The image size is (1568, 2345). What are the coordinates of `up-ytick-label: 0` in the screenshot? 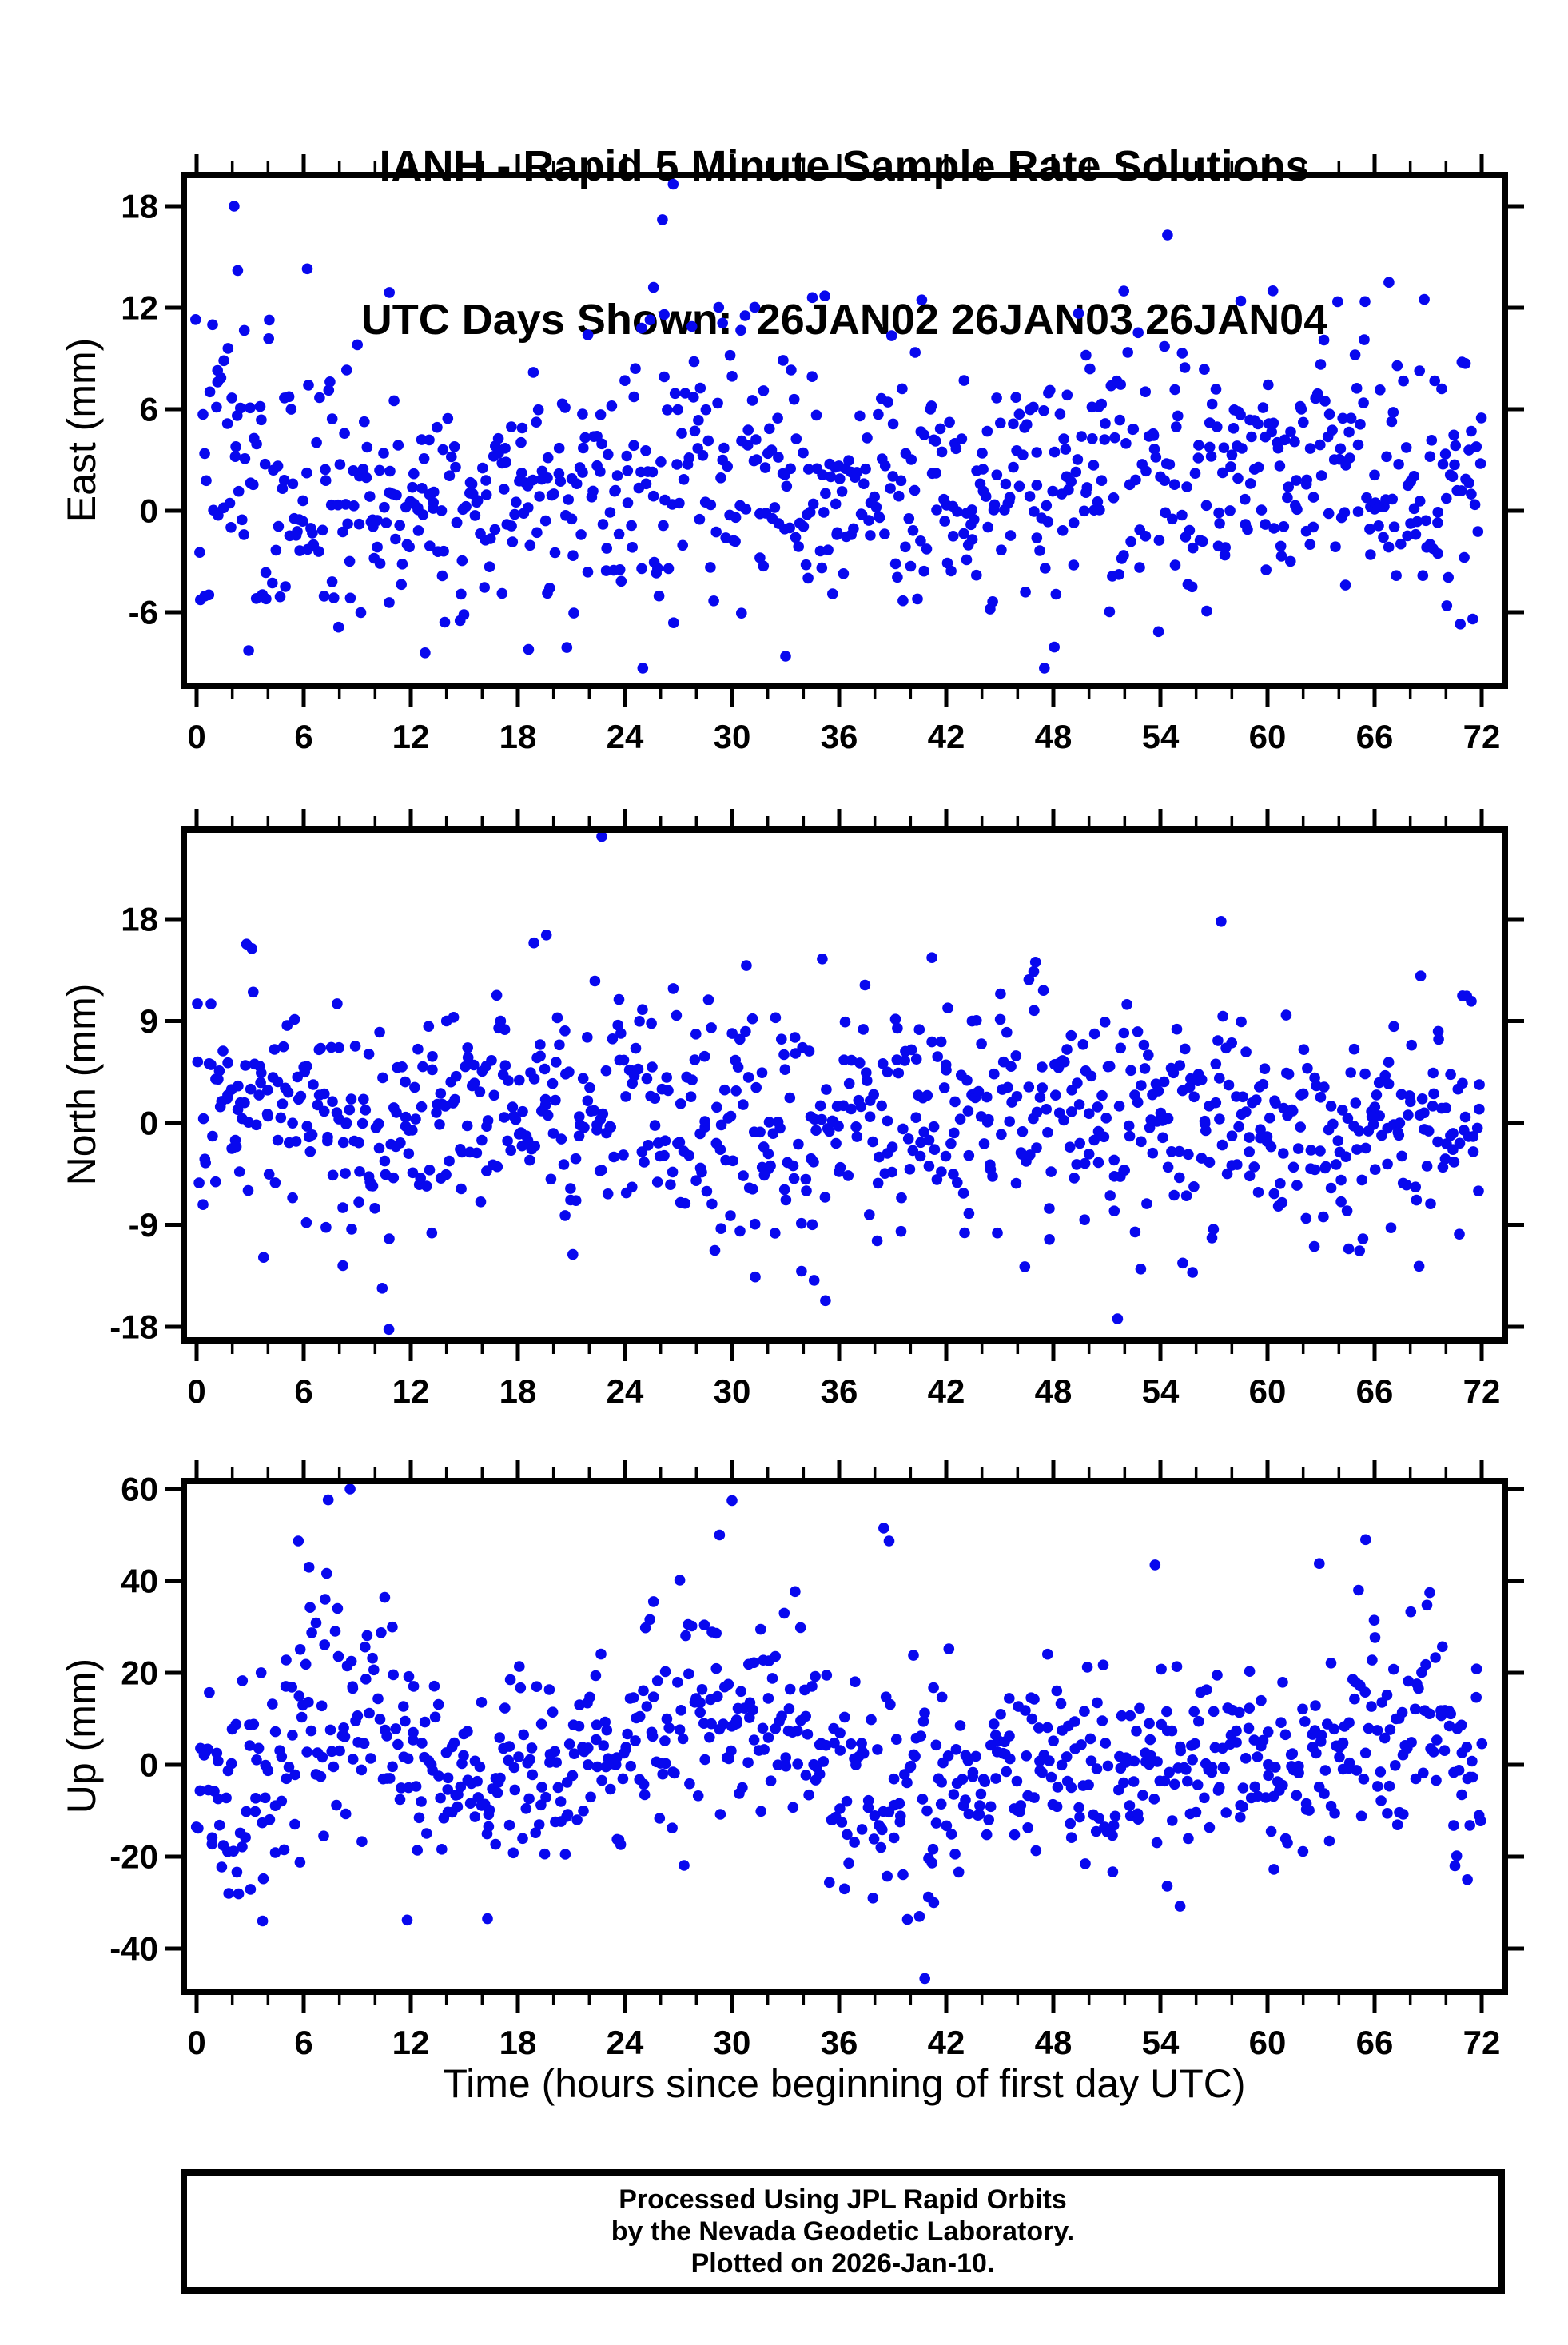 It's located at (149, 1764).